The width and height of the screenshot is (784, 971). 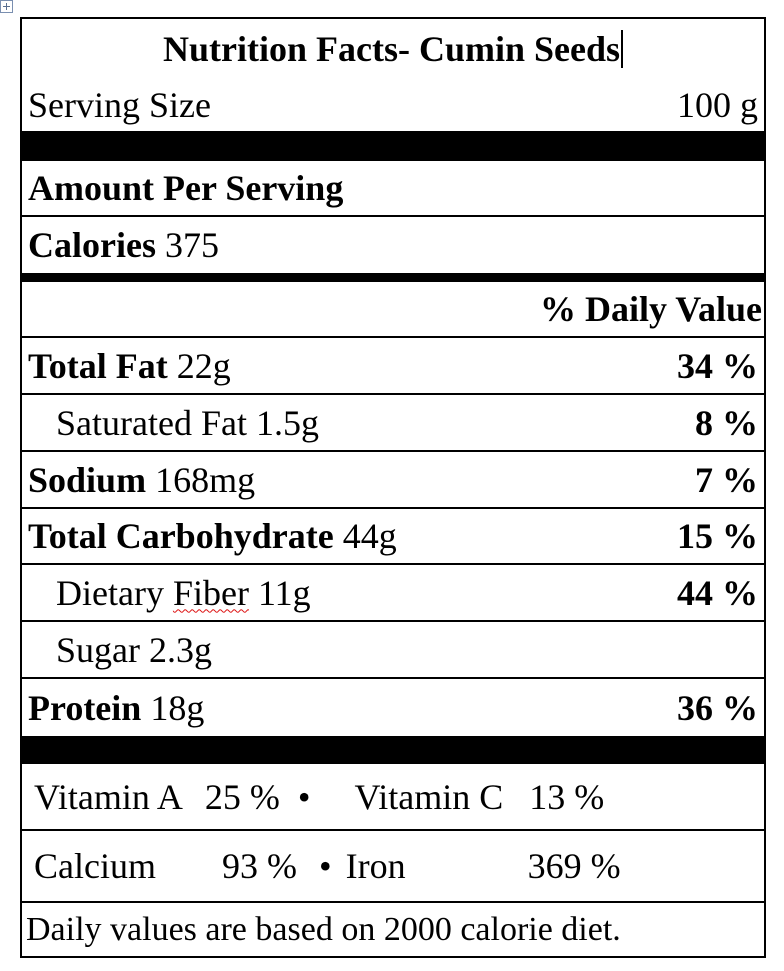 What do you see at coordinates (393, 480) in the screenshot?
I see `nutrient-row: Sodium 168mg 7 %` at bounding box center [393, 480].